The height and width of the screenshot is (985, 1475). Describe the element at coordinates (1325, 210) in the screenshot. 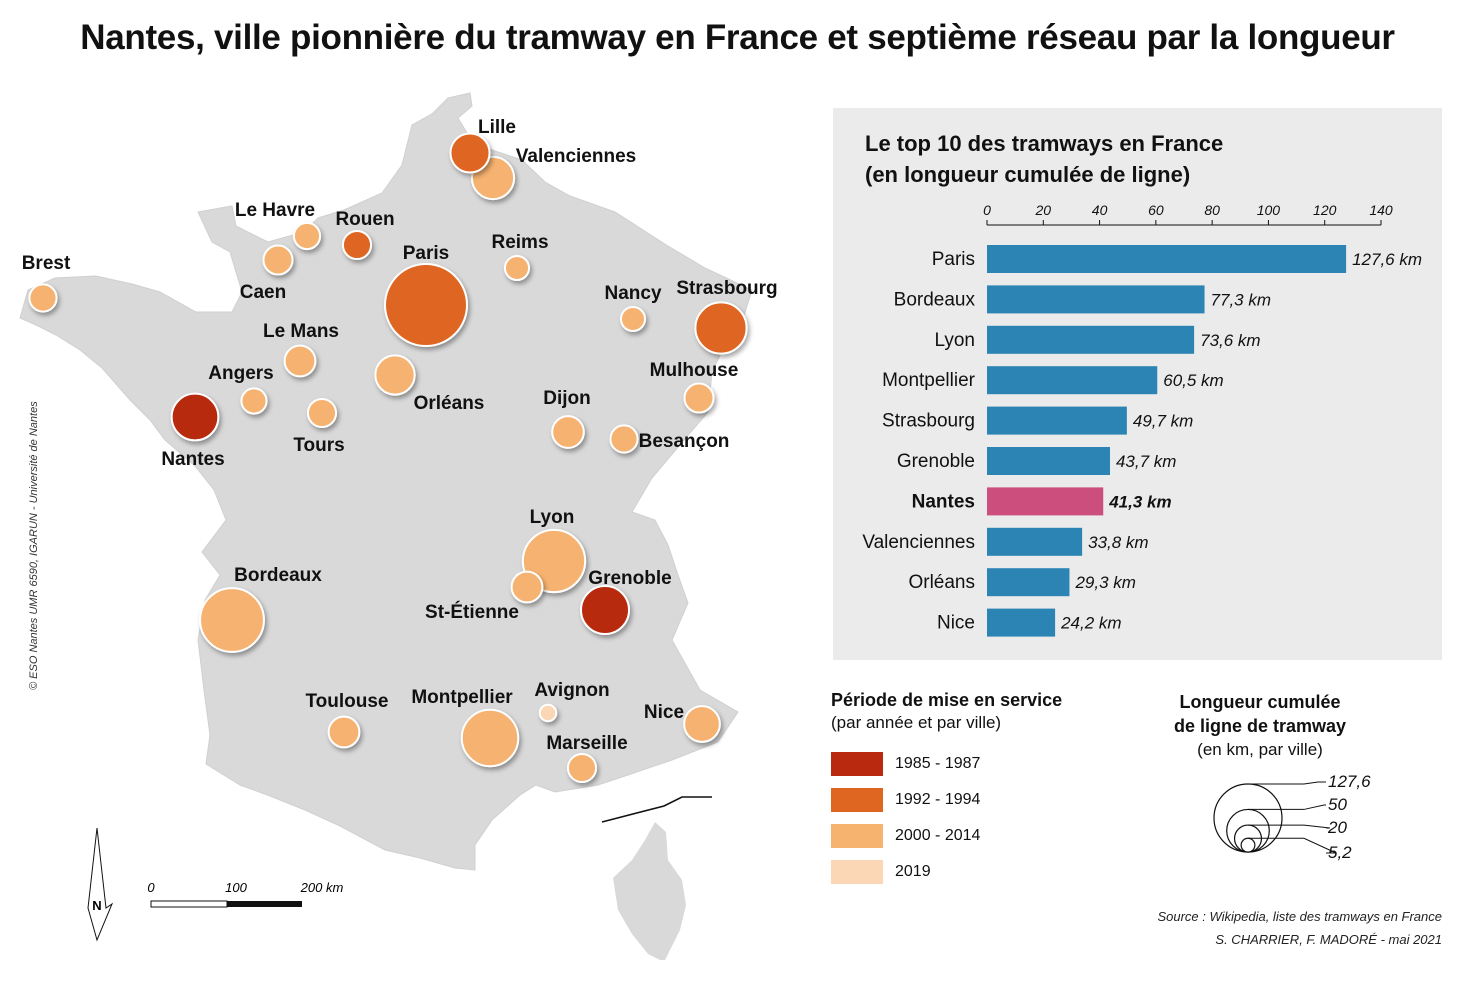

I see `x-tick-label: 120` at that location.